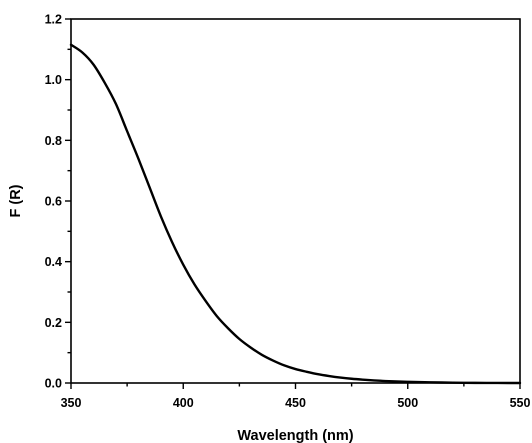 The width and height of the screenshot is (532, 443). I want to click on y-tick-label: 1.2, so click(53, 20).